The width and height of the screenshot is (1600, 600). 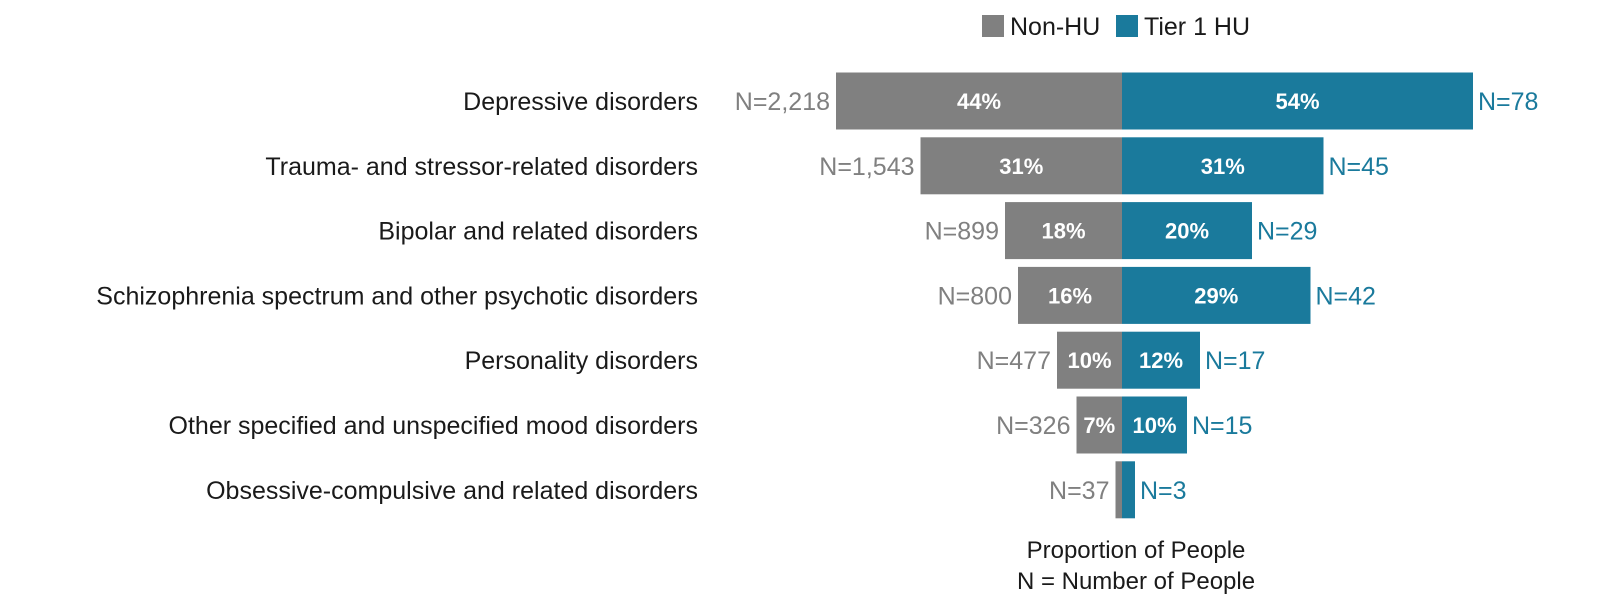 I want to click on n-label-tier-1-hu: N=78, so click(x=1508, y=102).